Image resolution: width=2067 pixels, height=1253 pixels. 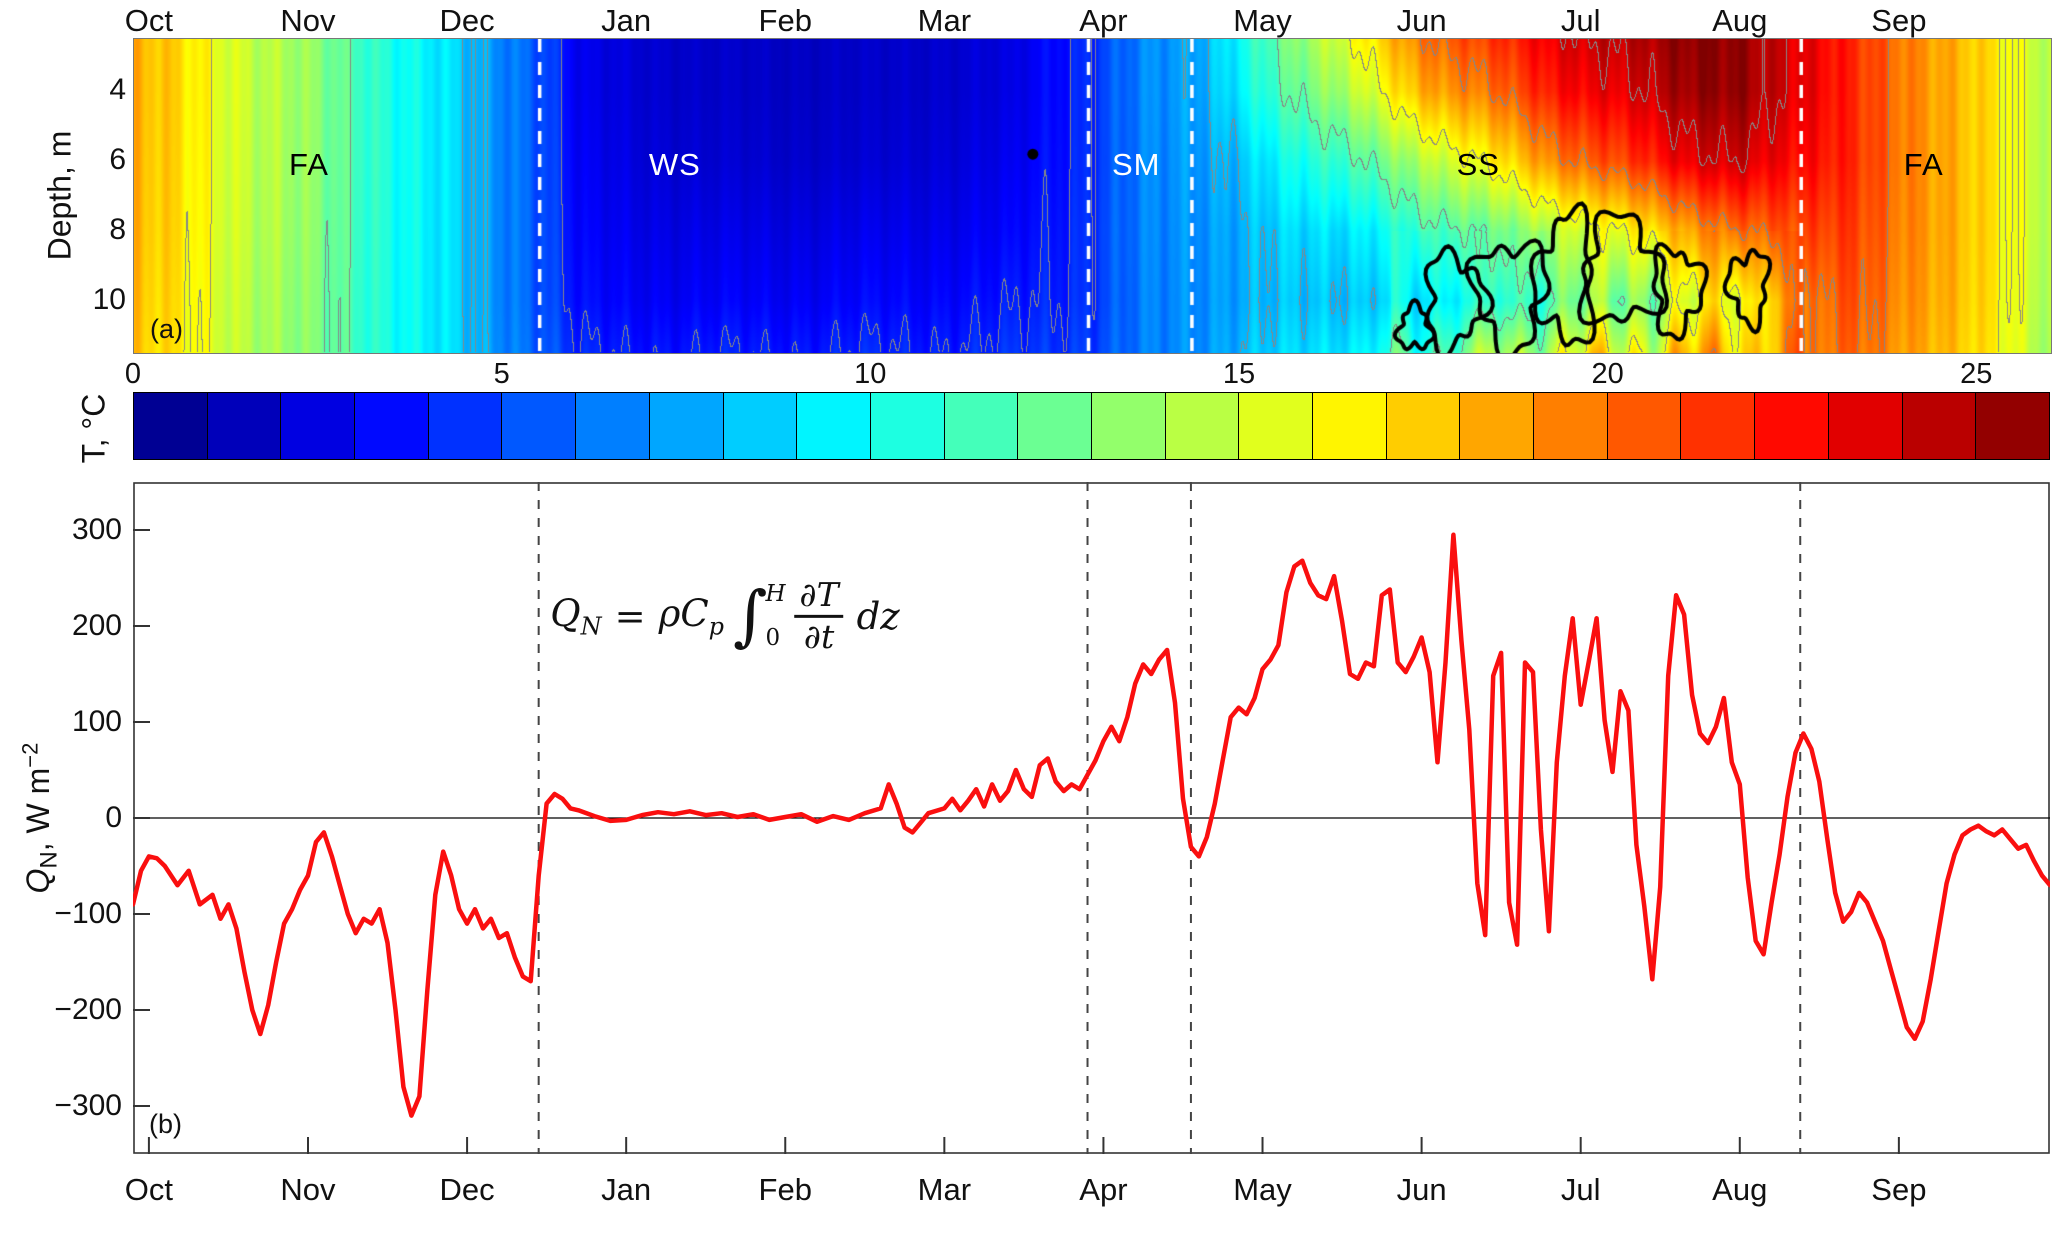 I want to click on month-tick-label-top: Dec, so click(x=467, y=20).